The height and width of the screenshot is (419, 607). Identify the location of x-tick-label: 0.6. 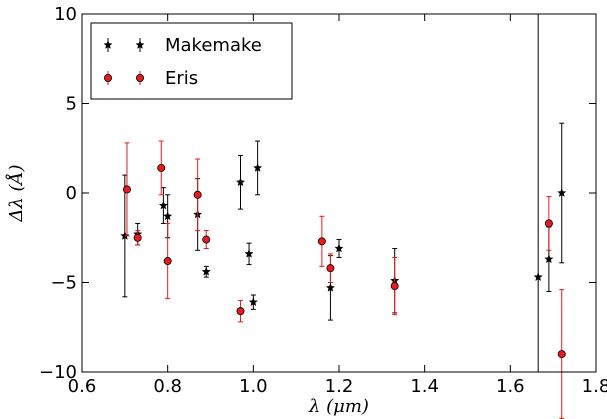
(82, 386).